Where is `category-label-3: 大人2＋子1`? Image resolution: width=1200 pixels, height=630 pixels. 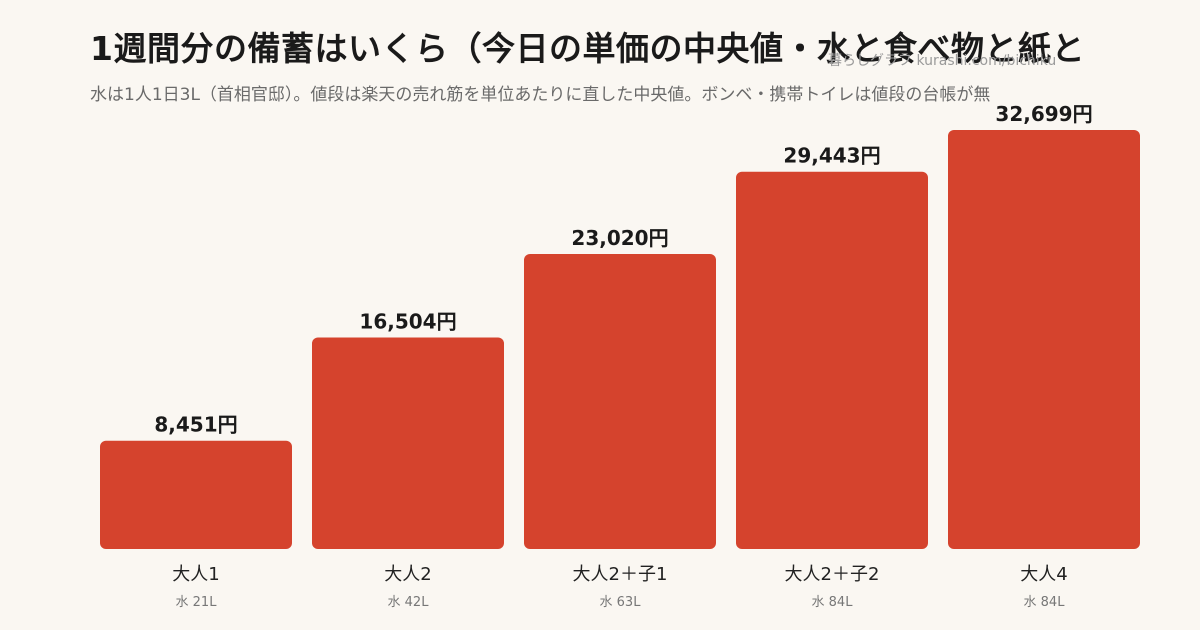 category-label-3: 大人2＋子1 is located at coordinates (620, 574).